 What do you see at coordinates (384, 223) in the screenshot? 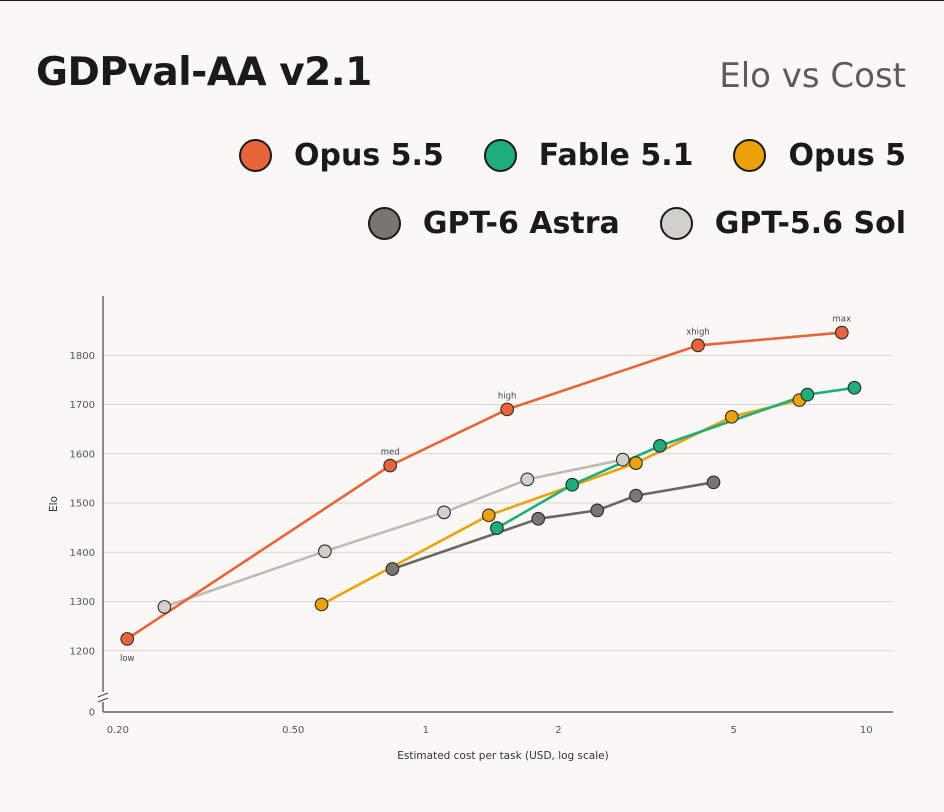
I see `legend-marker-gpt-6-astra` at bounding box center [384, 223].